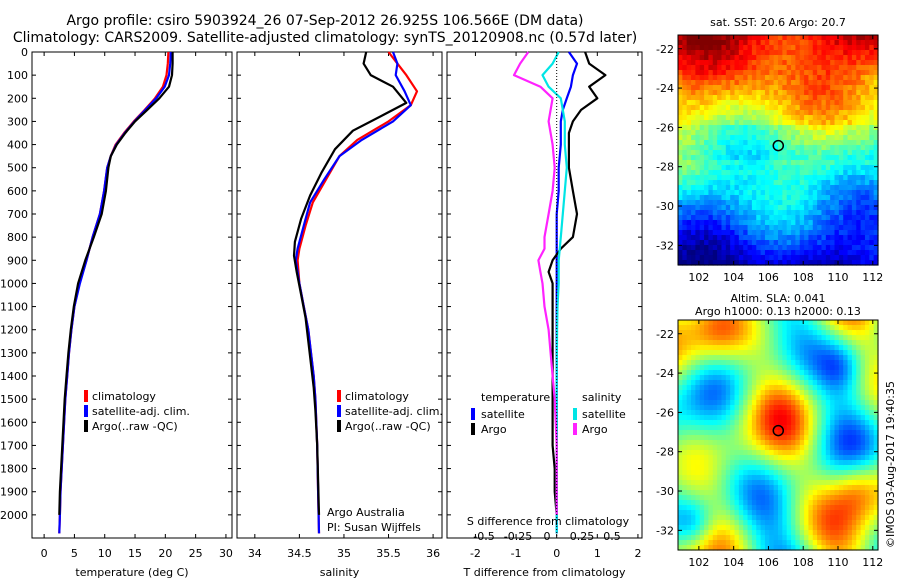 This screenshot has width=900, height=580. Describe the element at coordinates (135, 553) in the screenshot. I see `temperature-panel-xtick-label: 15` at that location.